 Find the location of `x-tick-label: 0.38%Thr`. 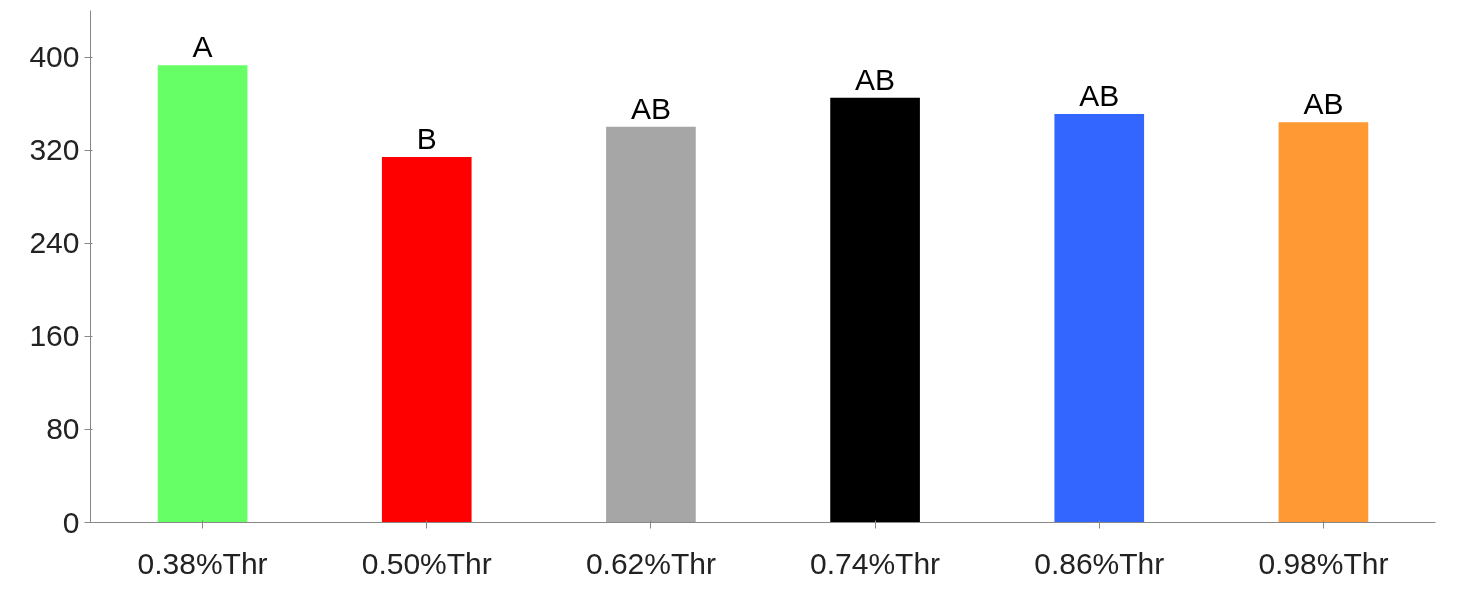

x-tick-label: 0.38%Thr is located at coordinates (202, 563).